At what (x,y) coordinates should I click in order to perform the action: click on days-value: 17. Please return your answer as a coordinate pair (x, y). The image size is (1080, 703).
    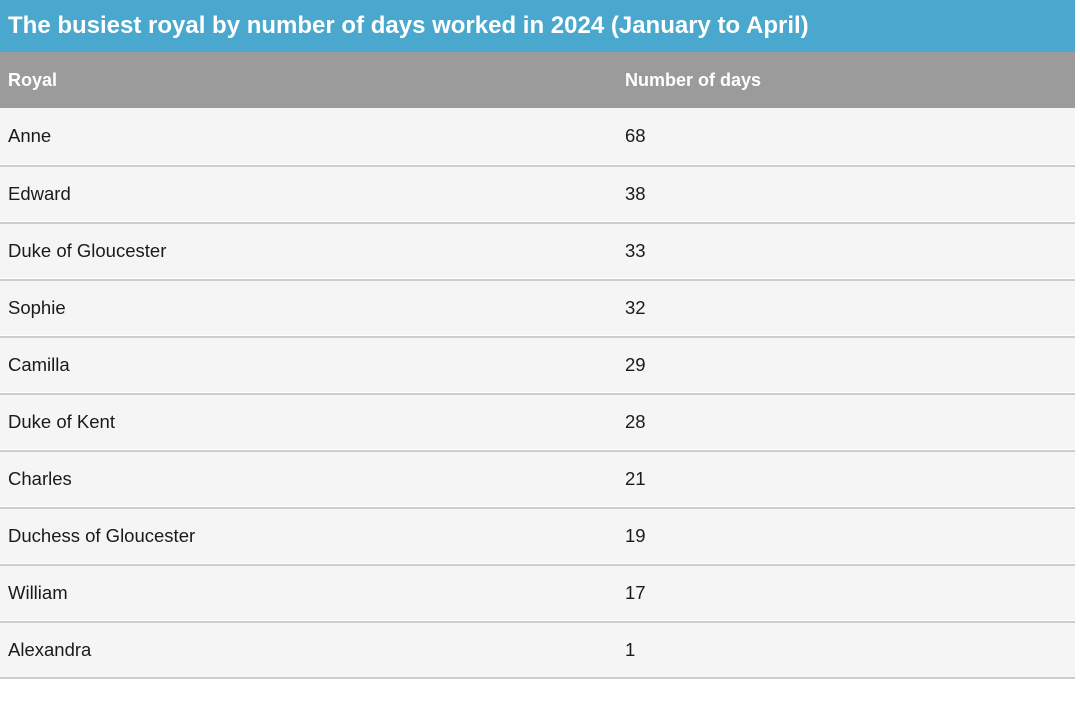
    Looking at the image, I should click on (635, 592).